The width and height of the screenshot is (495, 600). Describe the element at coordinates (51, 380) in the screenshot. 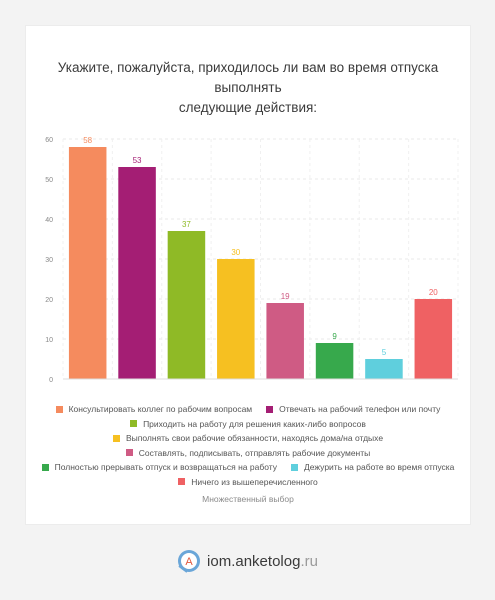

I see `y-tick-label: 0` at that location.